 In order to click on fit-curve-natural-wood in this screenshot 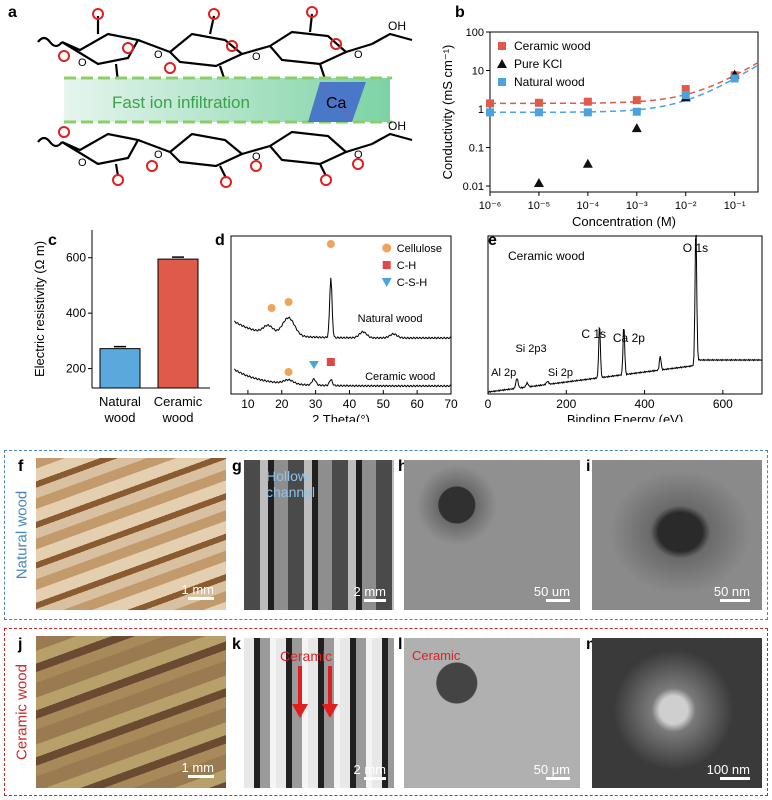, I will do `click(624, 89)`.